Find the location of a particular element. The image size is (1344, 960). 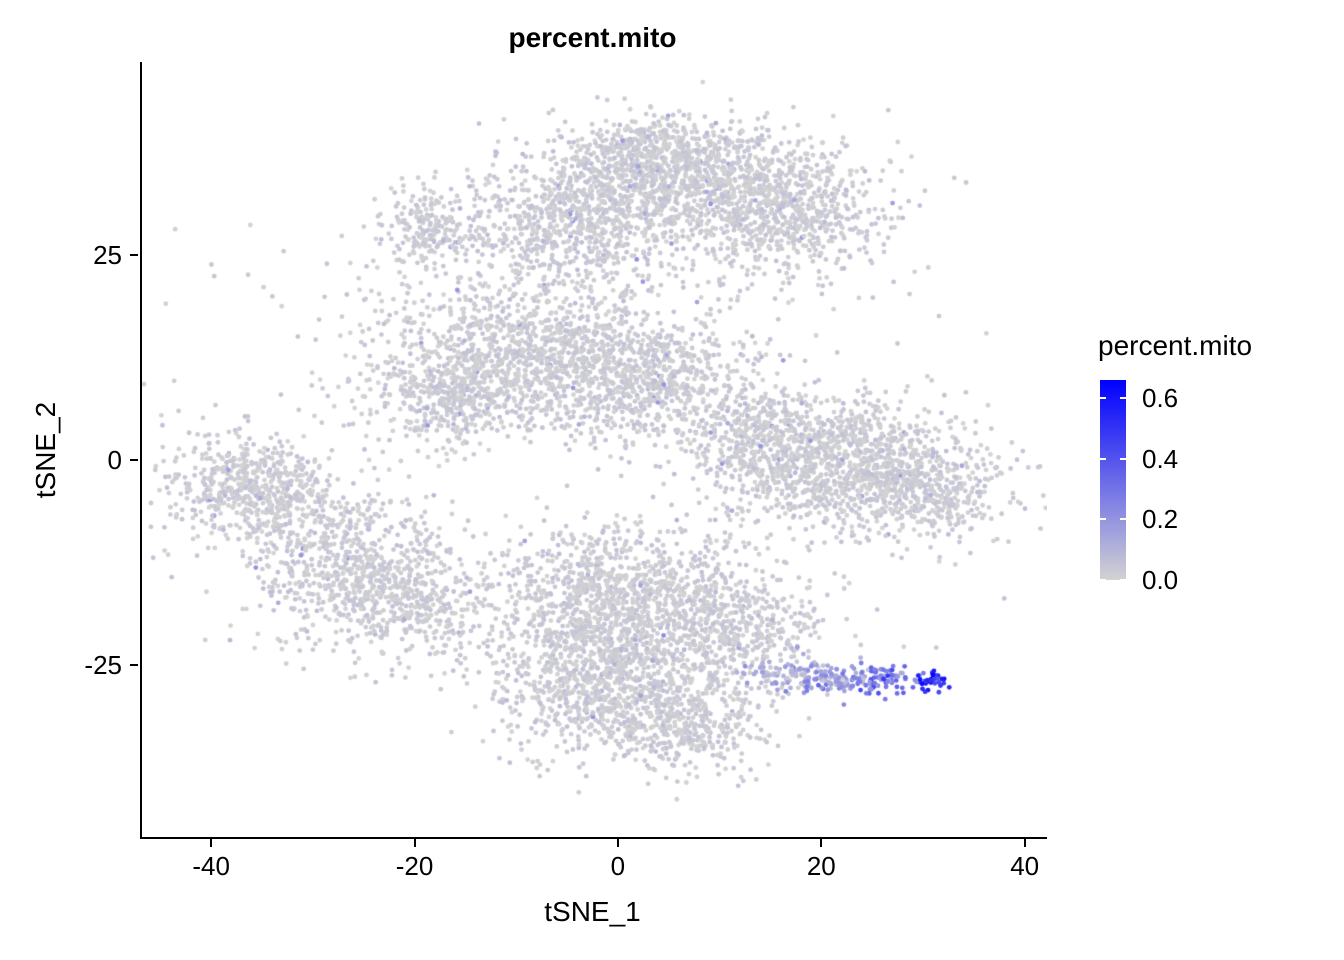

x-tick-label: -20 is located at coordinates (414, 866).